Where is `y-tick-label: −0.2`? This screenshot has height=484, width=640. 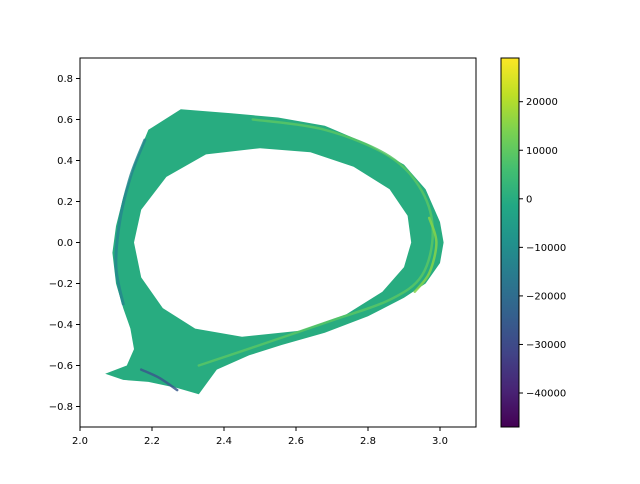 y-tick-label: −0.2 is located at coordinates (61, 284).